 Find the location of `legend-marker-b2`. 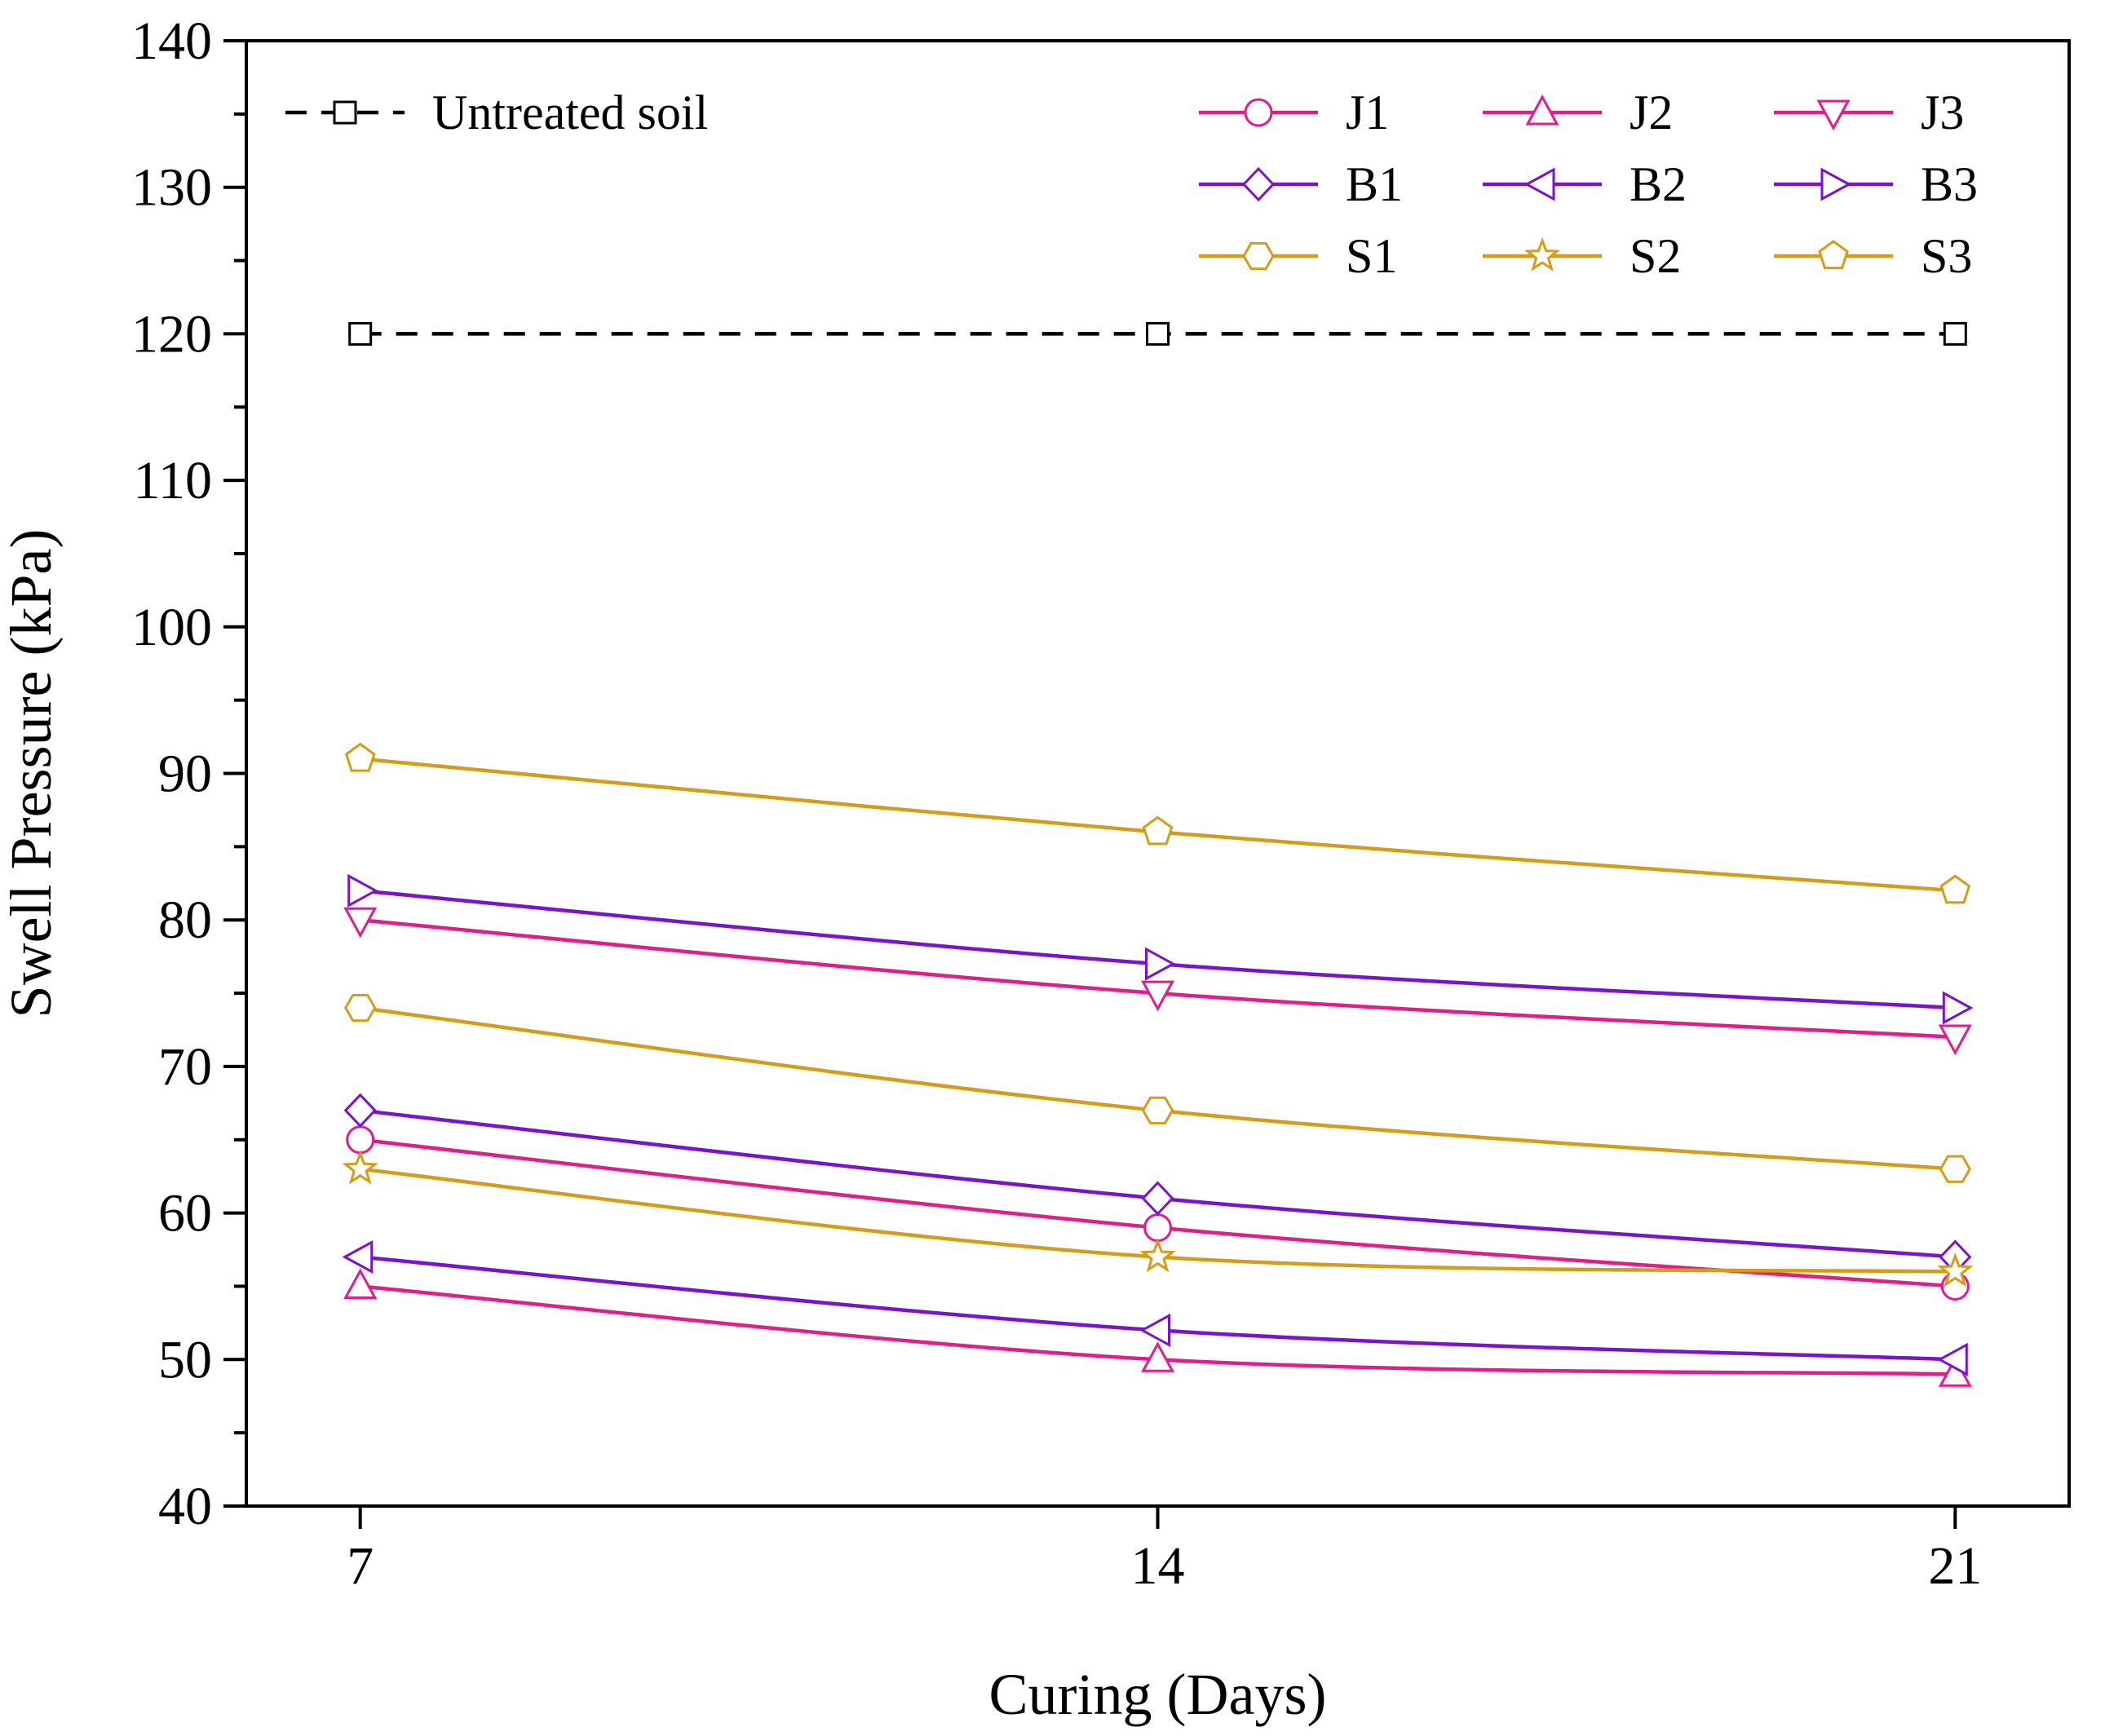

legend-marker-b2 is located at coordinates (1539, 184).